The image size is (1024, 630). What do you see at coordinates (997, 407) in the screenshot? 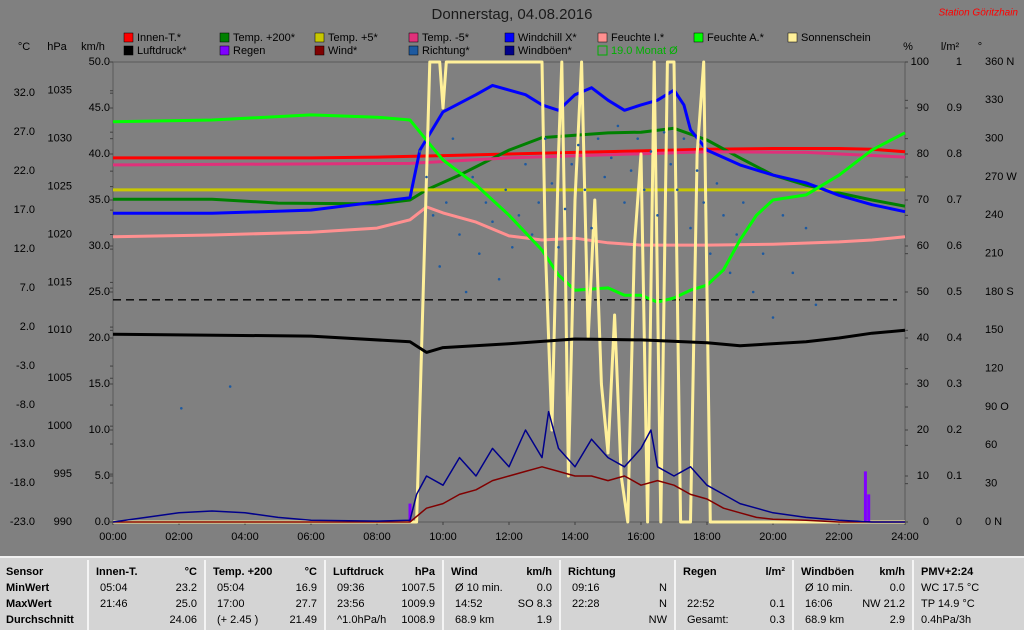
I see `y-tick-label: 90 O` at bounding box center [997, 407].